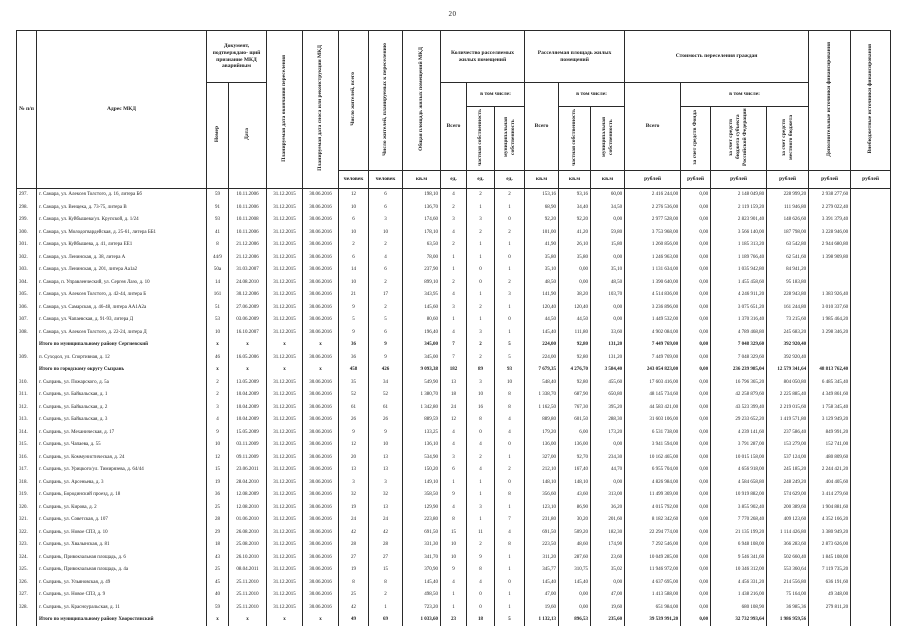  Describe the element at coordinates (354, 219) in the screenshot. I see `data-cell: 6` at that location.